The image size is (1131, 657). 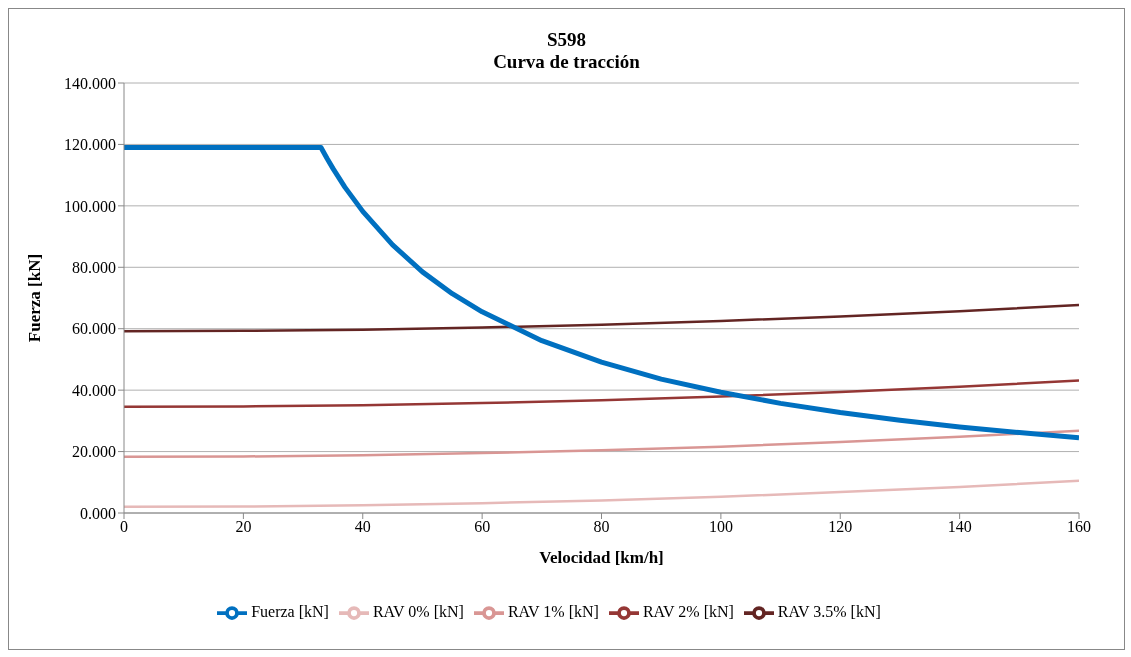 What do you see at coordinates (94, 267) in the screenshot?
I see `y-tick-label: 80.000` at bounding box center [94, 267].